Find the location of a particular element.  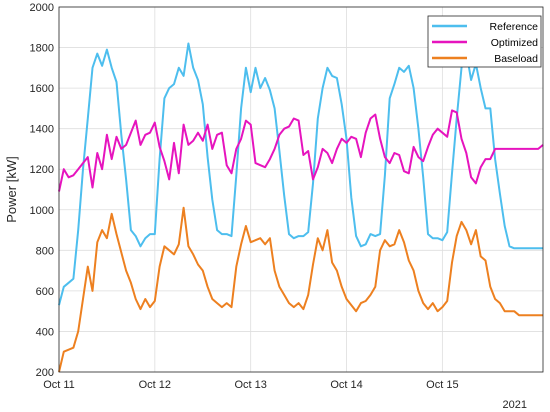

x-axis-ticks: Oct 11 Oct 12 Oct 13 Oct 14 Oct 15 is located at coordinates (250, 385).